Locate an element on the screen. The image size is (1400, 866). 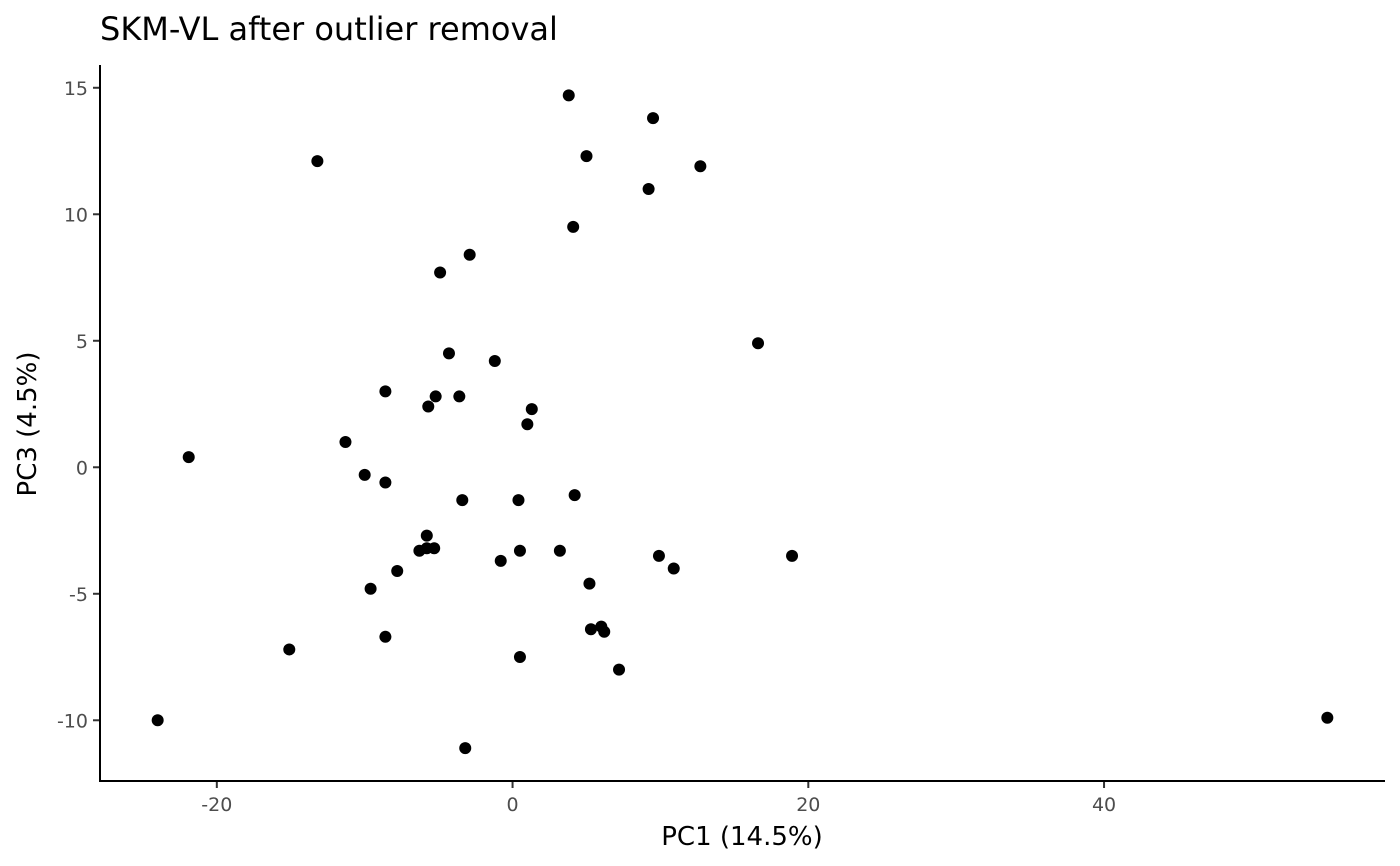
chart-title: SKM-VL after outlier removal is located at coordinates (329, 29).